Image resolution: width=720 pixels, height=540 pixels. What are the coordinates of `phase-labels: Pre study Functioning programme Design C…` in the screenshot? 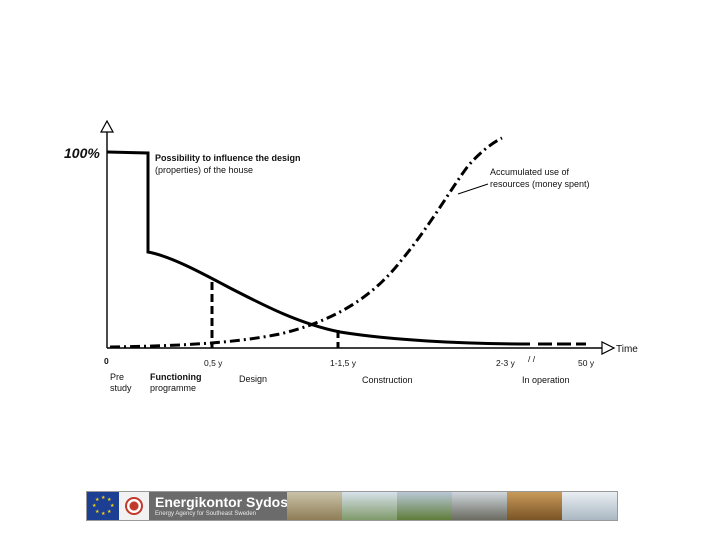 It's located at (340, 382).